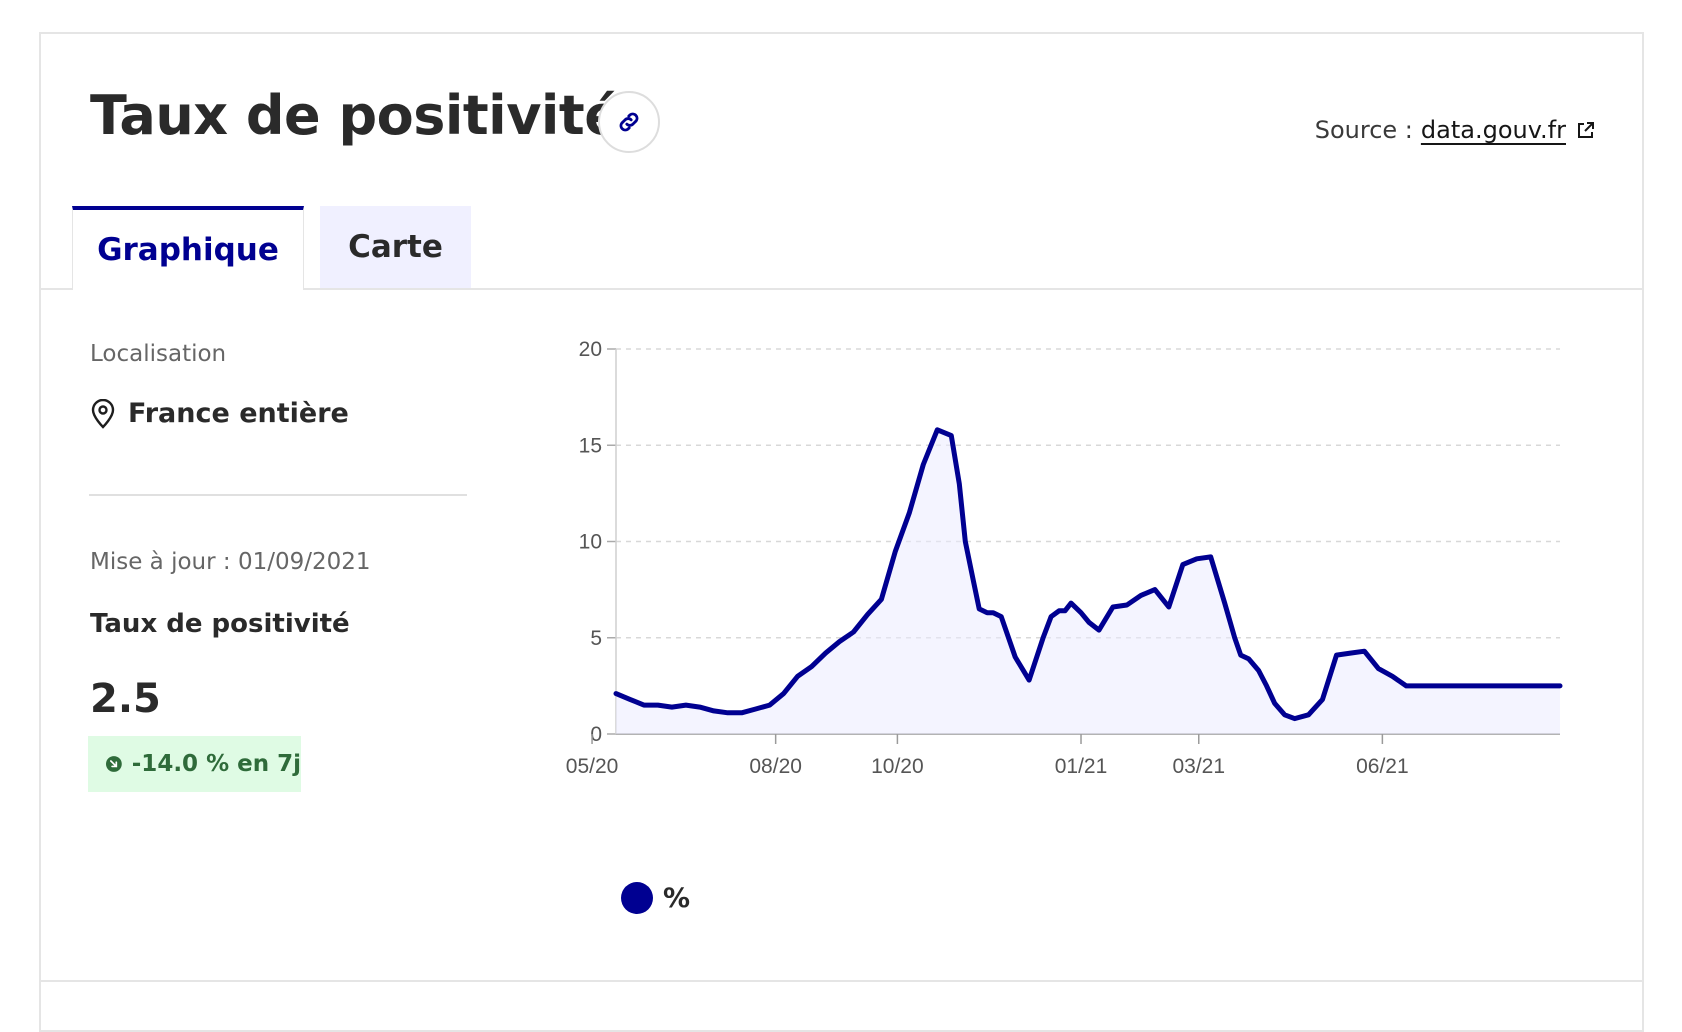 This screenshot has width=1682, height=1032. I want to click on update-date: Mise à jour : 01/09/2021, so click(230, 562).